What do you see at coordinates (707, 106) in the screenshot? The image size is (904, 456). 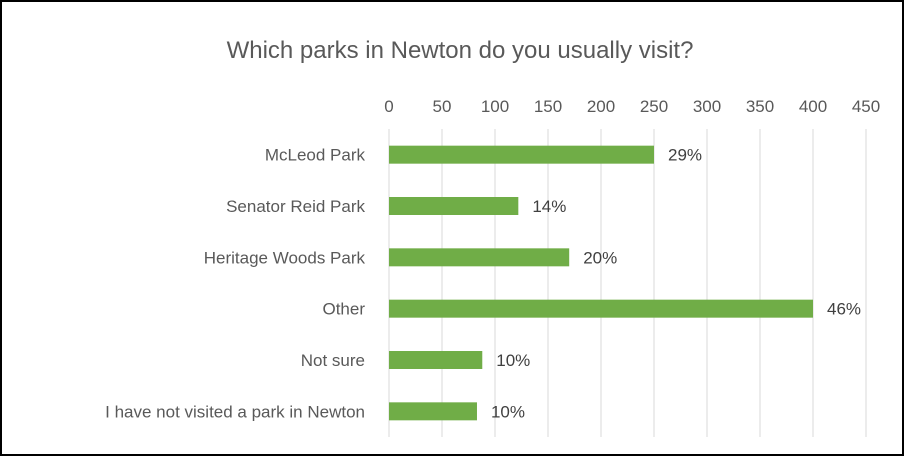 I see `x-tick-label: 300` at bounding box center [707, 106].